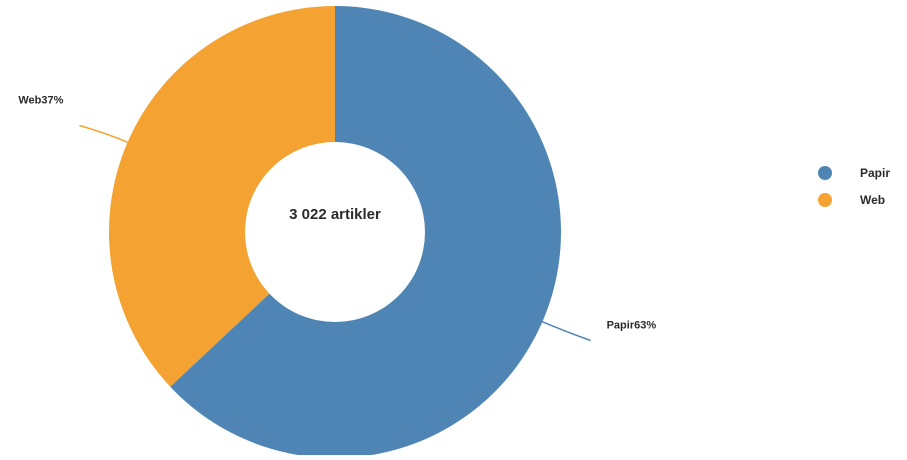 This screenshot has width=907, height=460. I want to click on center-label: 3 022 artikler, so click(335, 214).